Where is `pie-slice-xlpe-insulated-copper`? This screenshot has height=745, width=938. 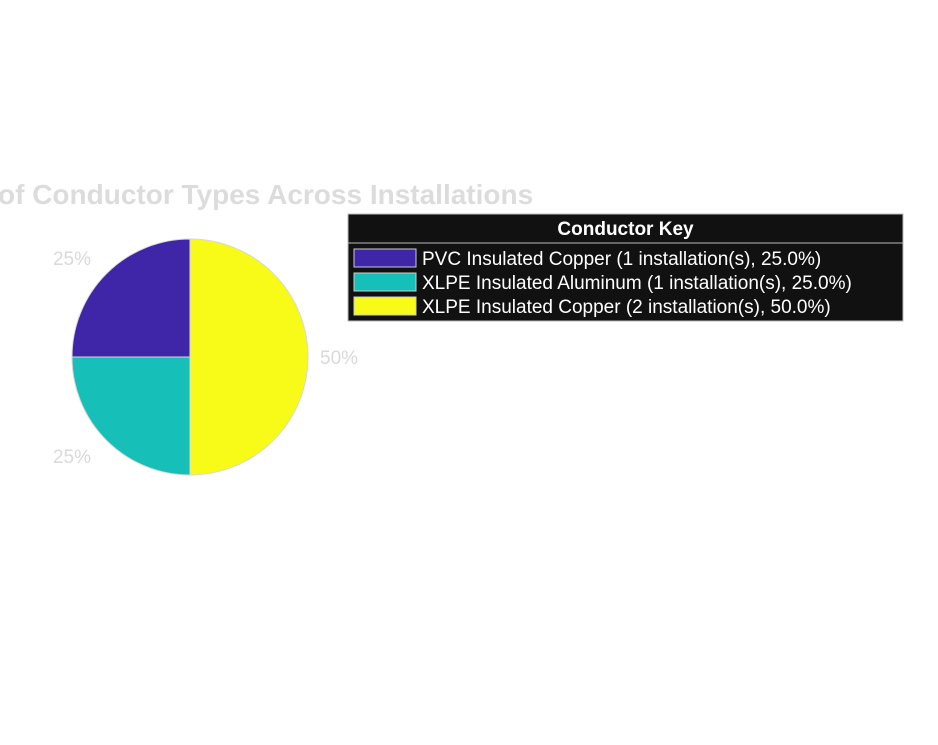 pie-slice-xlpe-insulated-copper is located at coordinates (249, 357).